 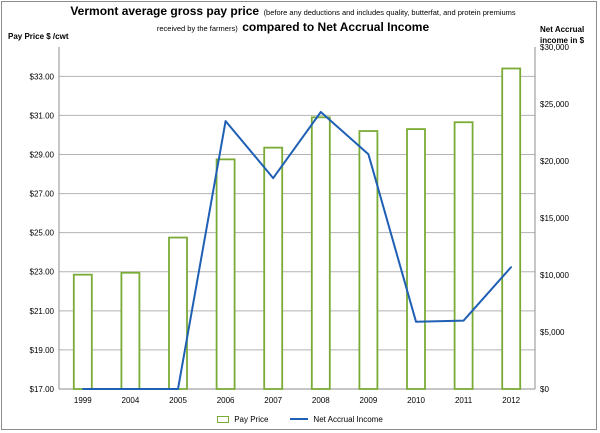 What do you see at coordinates (562, 40) in the screenshot?
I see `y2-axis-title-line2: income in $` at bounding box center [562, 40].